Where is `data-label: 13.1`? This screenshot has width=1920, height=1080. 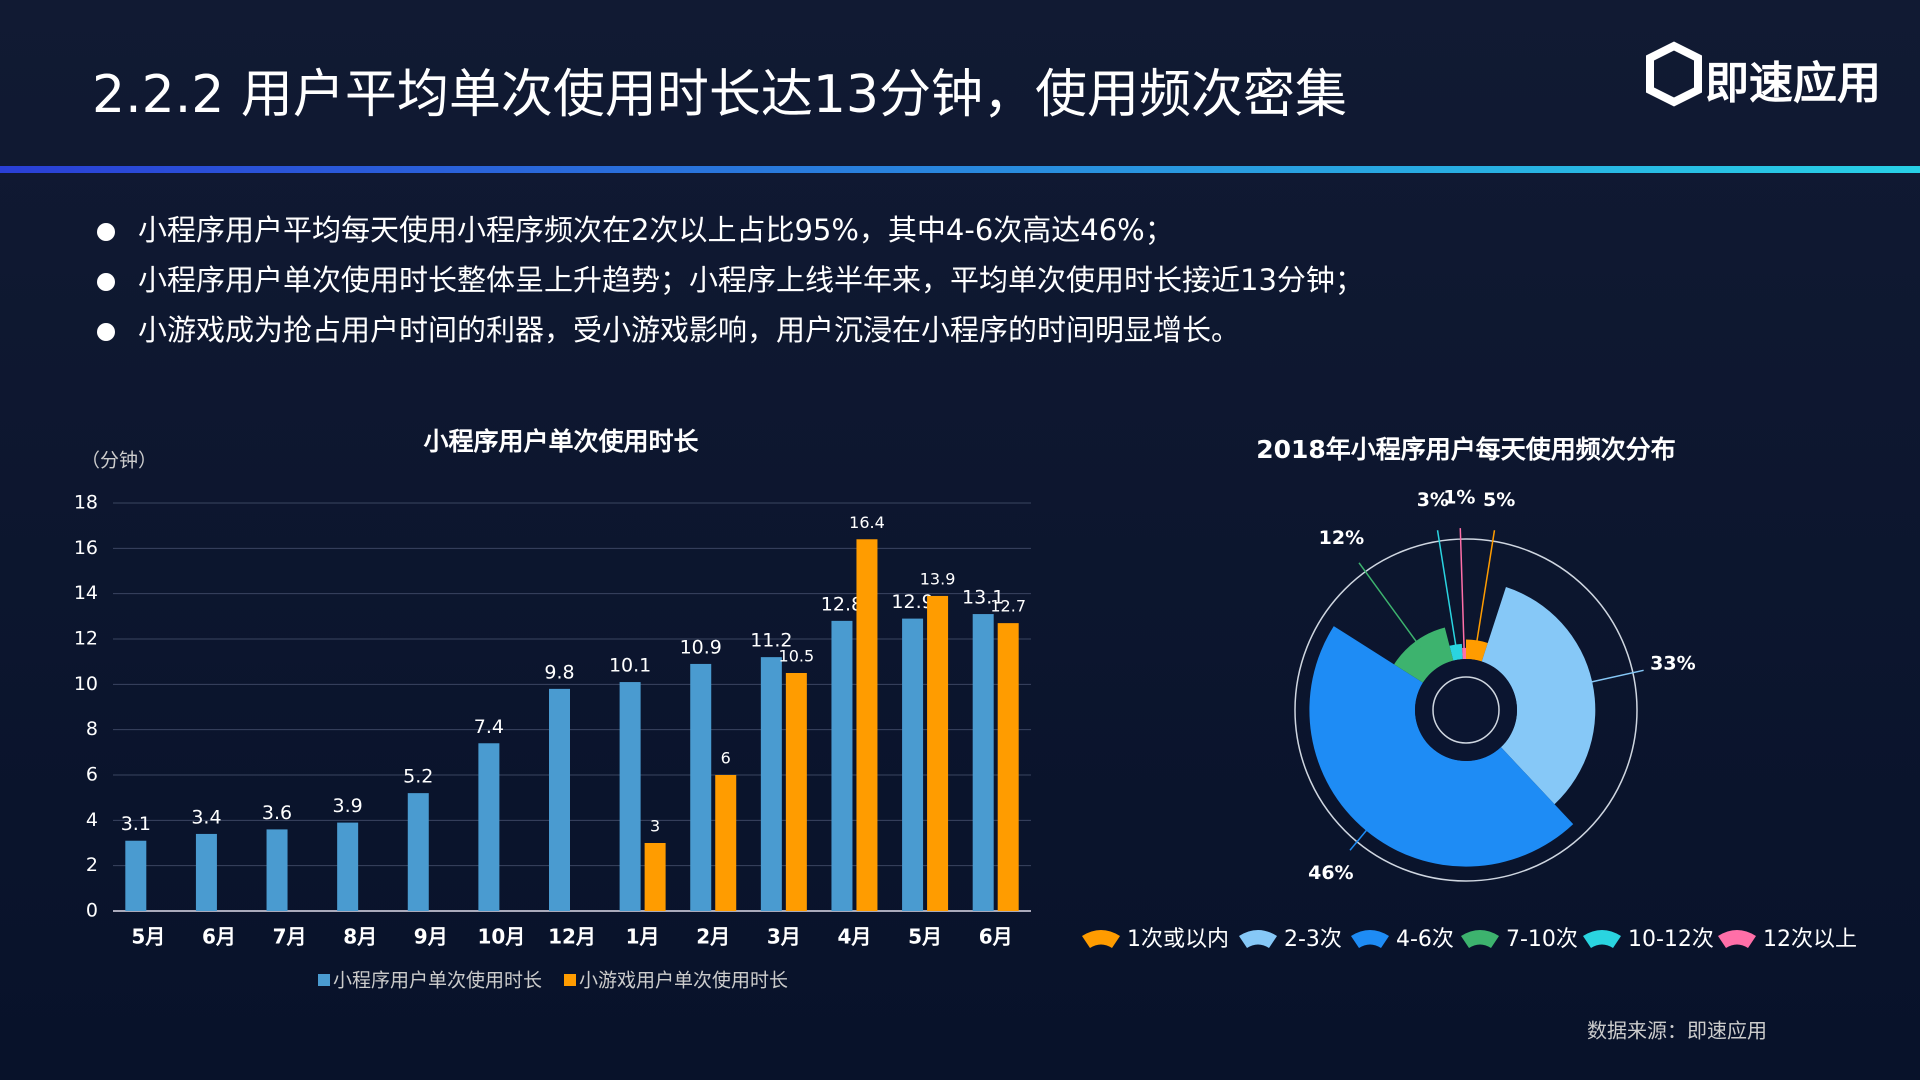 data-label: 13.1 is located at coordinates (983, 598).